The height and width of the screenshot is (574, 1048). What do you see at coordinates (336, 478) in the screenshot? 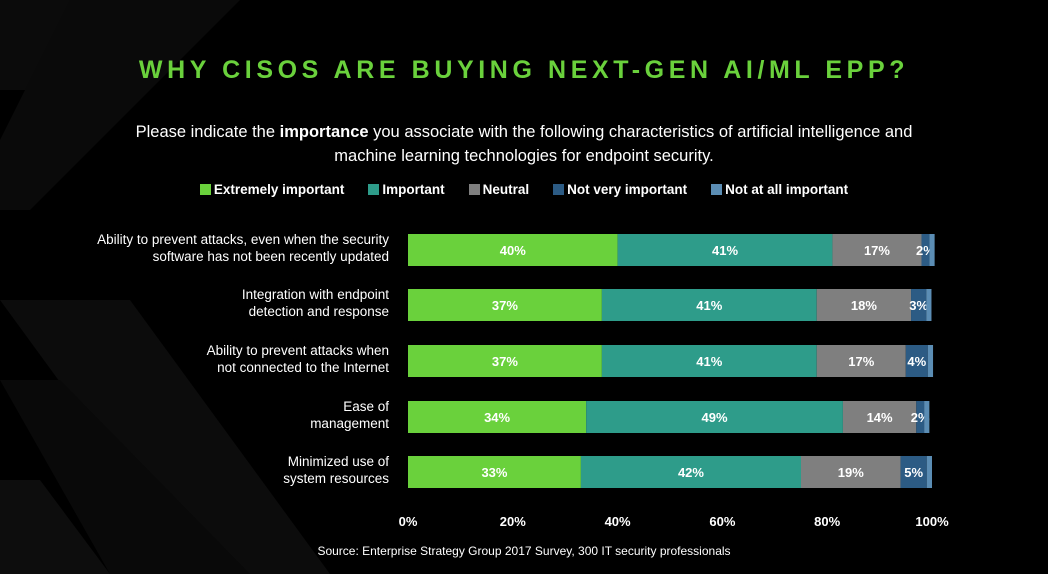
I see `category-label: system resources` at bounding box center [336, 478].